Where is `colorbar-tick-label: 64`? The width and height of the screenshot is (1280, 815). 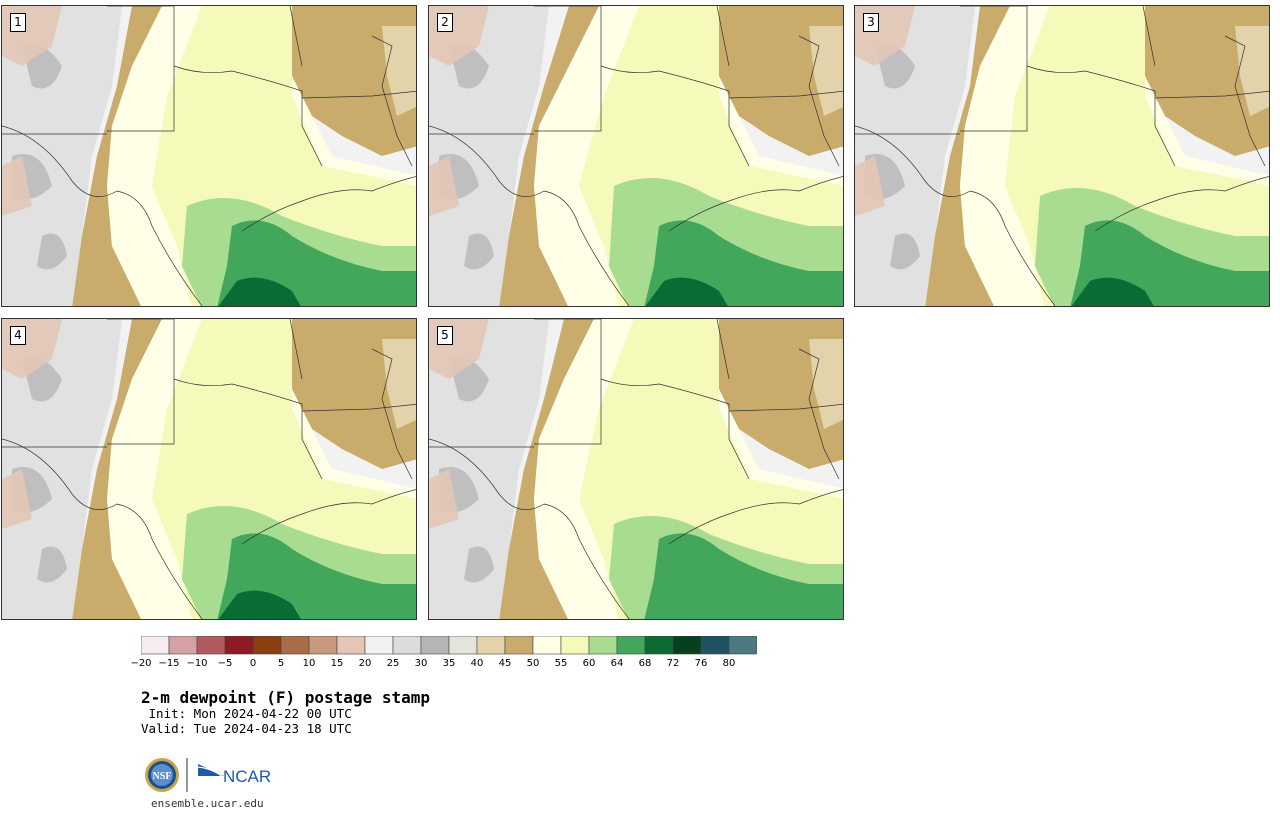
colorbar-tick-label: 64 is located at coordinates (617, 663).